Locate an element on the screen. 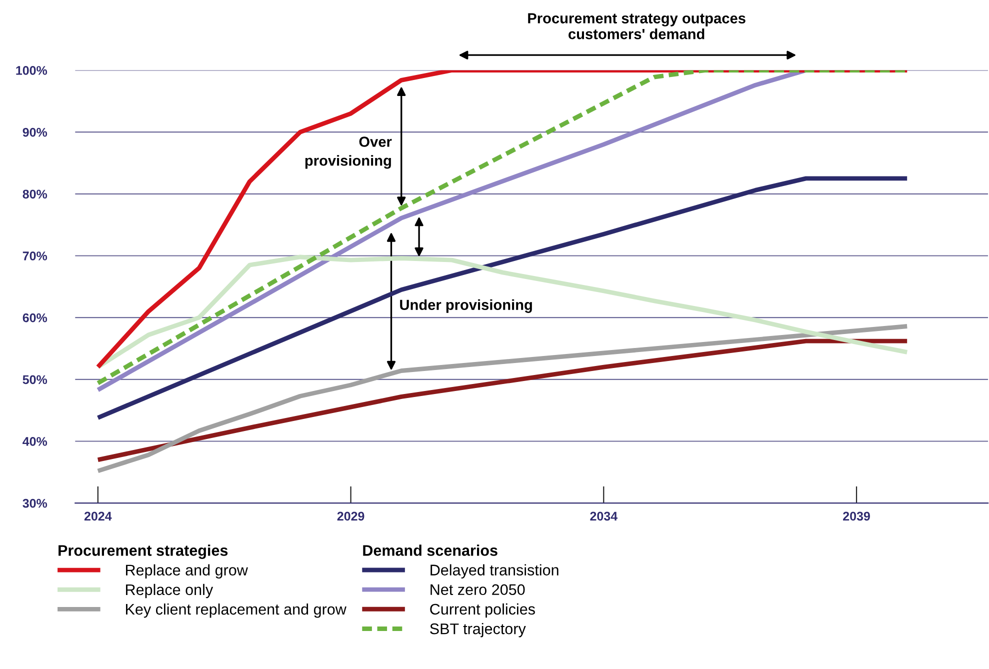 The width and height of the screenshot is (989, 669). x-tick-label: 2034 is located at coordinates (604, 516).